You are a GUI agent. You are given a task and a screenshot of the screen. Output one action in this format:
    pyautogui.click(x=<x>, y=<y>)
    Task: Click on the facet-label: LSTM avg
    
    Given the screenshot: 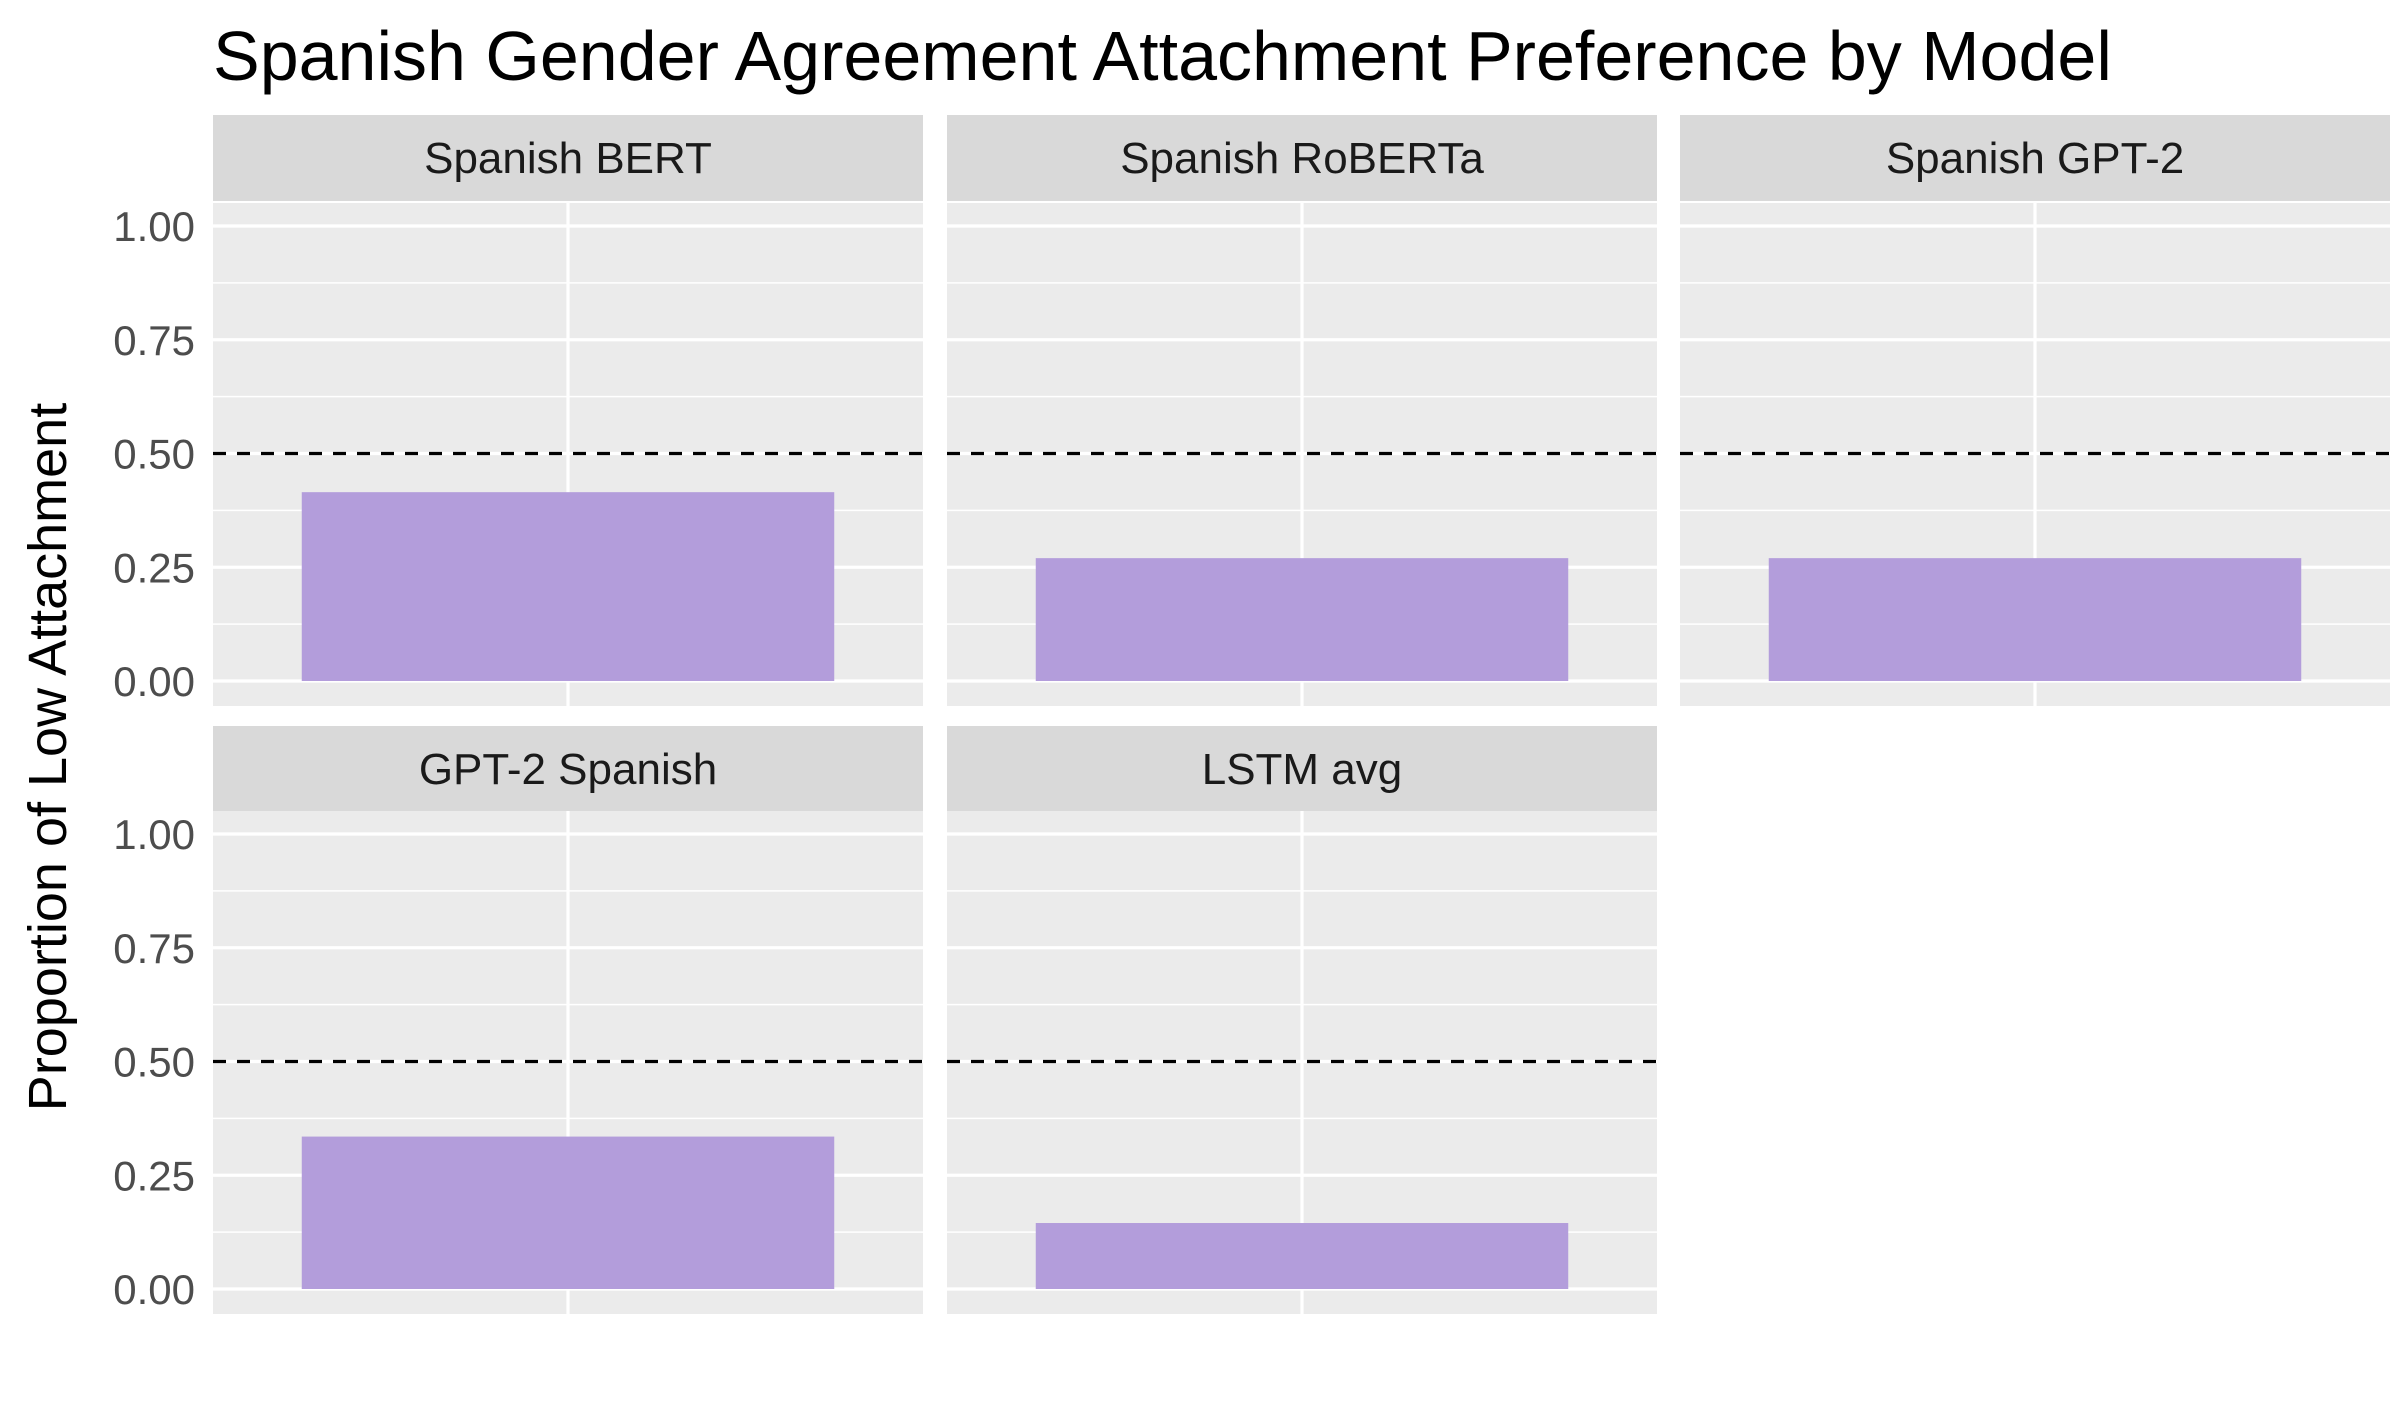 What is the action you would take?
    pyautogui.click(x=1302, y=769)
    